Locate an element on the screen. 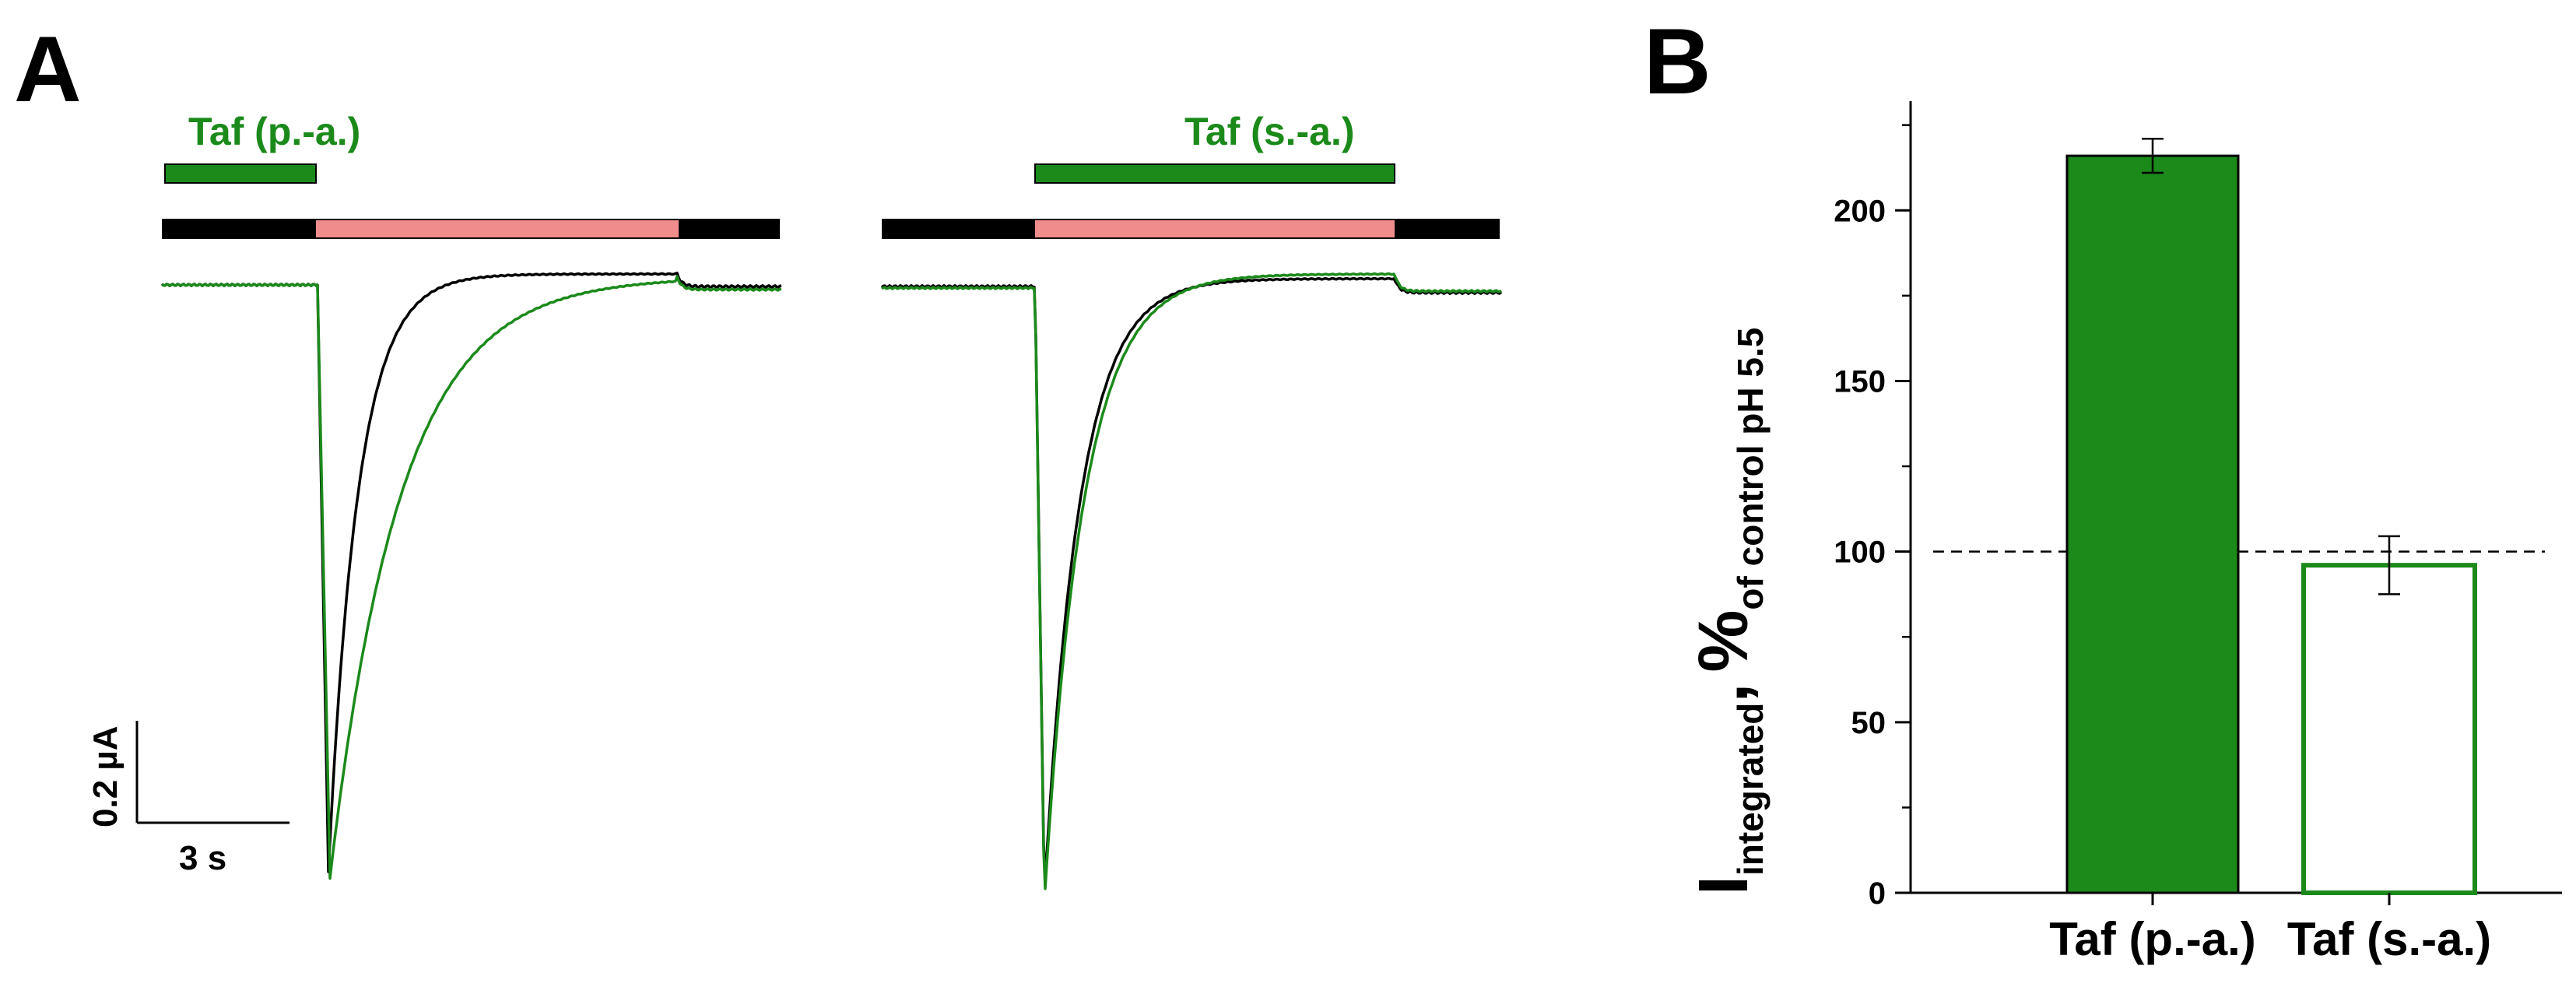 The image size is (2576, 994). y-axis-label-sub2: of control pH 5.5 is located at coordinates (1751, 469).